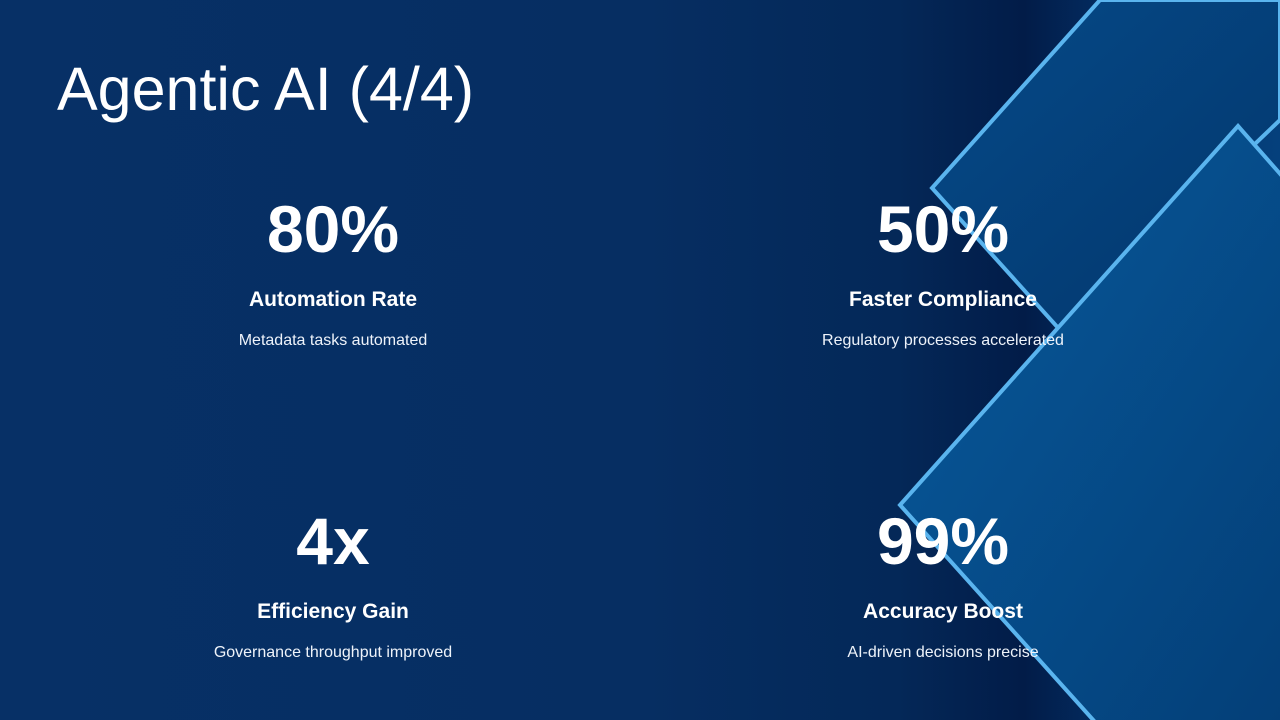 Image resolution: width=1280 pixels, height=720 pixels. What do you see at coordinates (333, 541) in the screenshot?
I see `stat-value: 4x` at bounding box center [333, 541].